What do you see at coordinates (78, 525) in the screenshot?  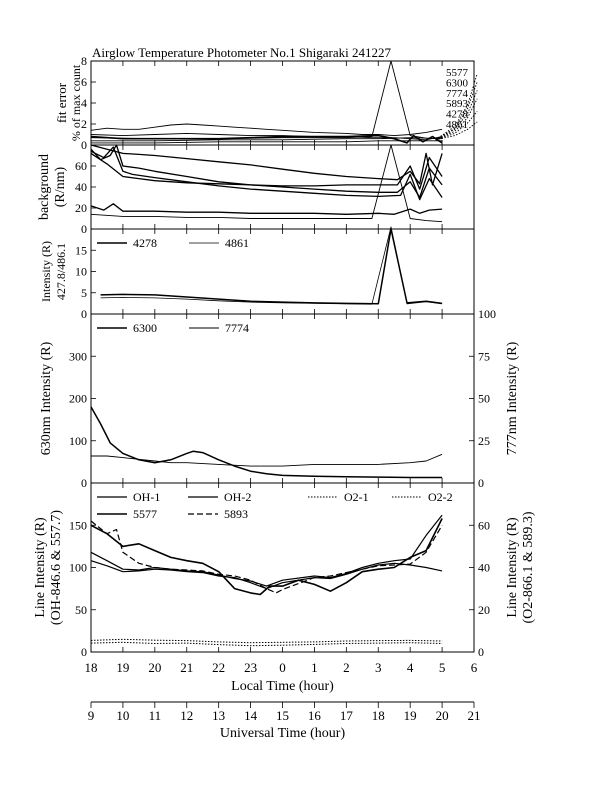 I see `line-intensity-left-y-label: 150` at bounding box center [78, 525].